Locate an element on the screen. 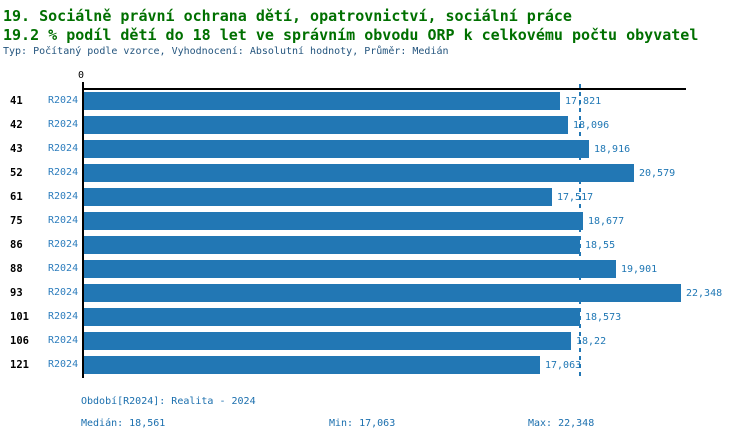 Image resolution: width=750 pixels, height=440 pixels. bar-value-label: 18,573 is located at coordinates (603, 317).